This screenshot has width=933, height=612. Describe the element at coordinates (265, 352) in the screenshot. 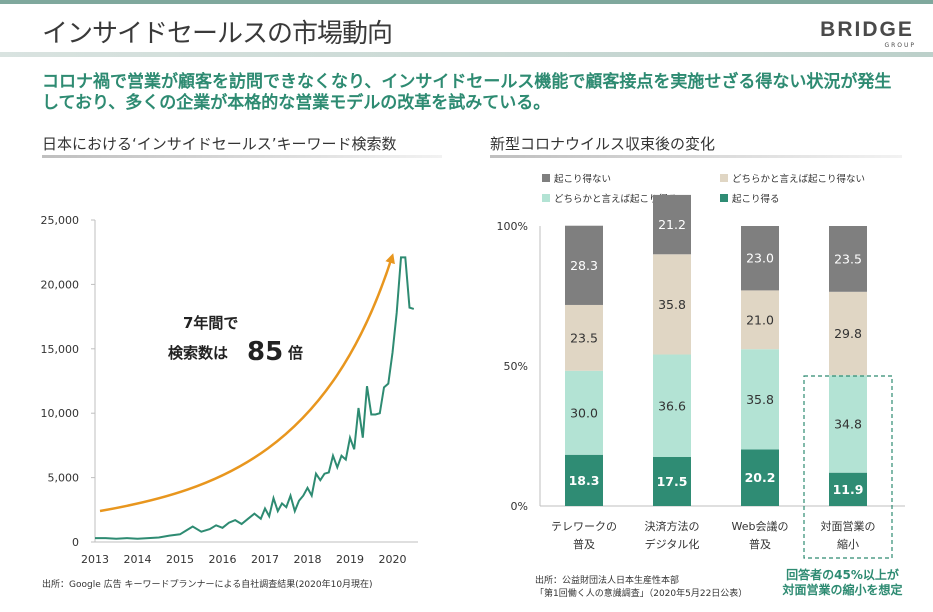

I see `annotation-number: 85` at that location.